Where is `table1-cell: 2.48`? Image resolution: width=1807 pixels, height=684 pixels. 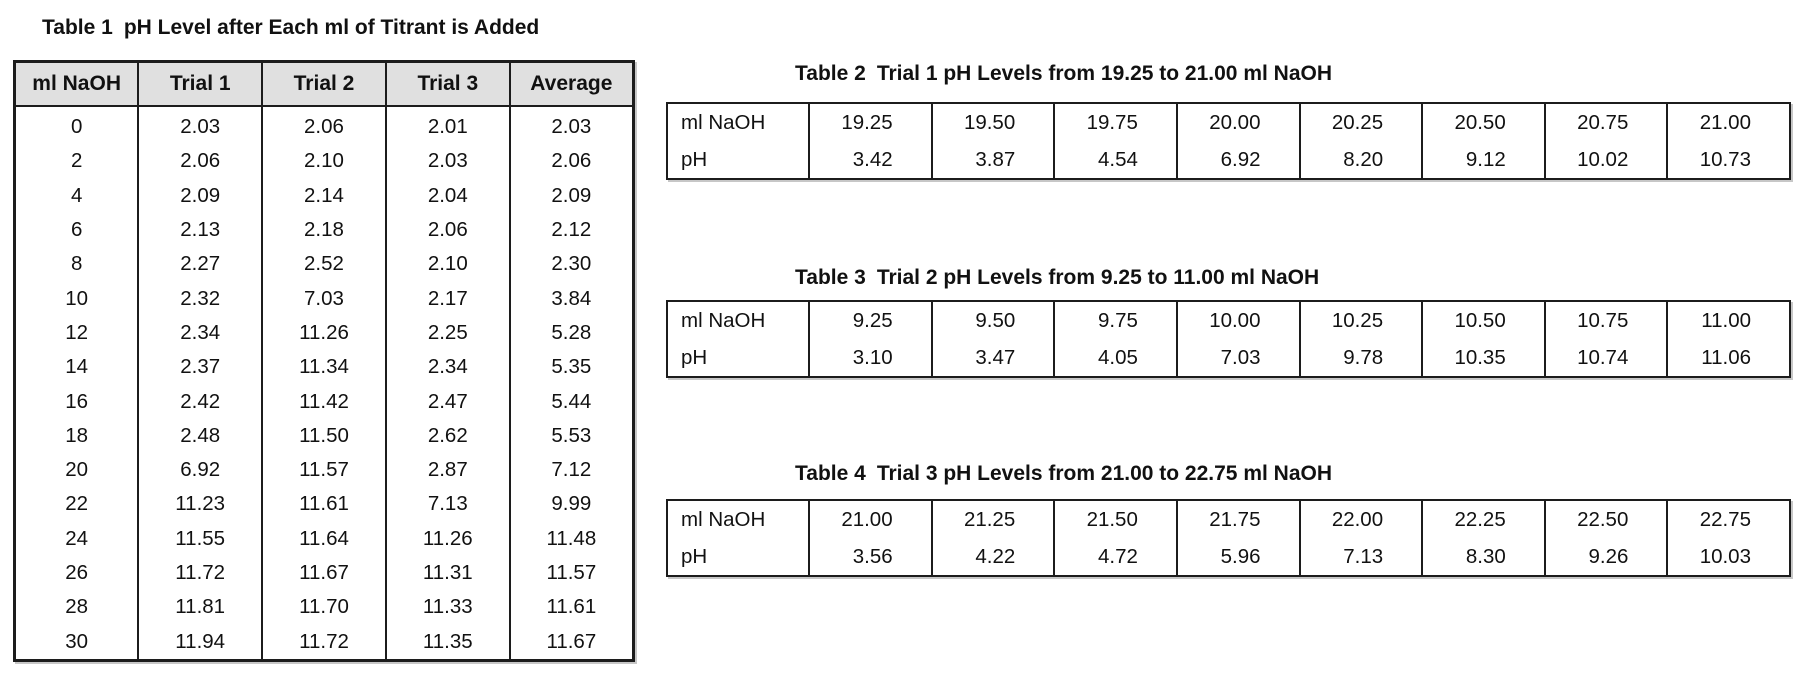 table1-cell: 2.48 is located at coordinates (200, 435).